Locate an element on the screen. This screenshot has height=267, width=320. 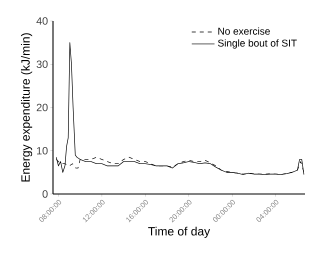
x-axis-title: Time of day is located at coordinates (179, 232).